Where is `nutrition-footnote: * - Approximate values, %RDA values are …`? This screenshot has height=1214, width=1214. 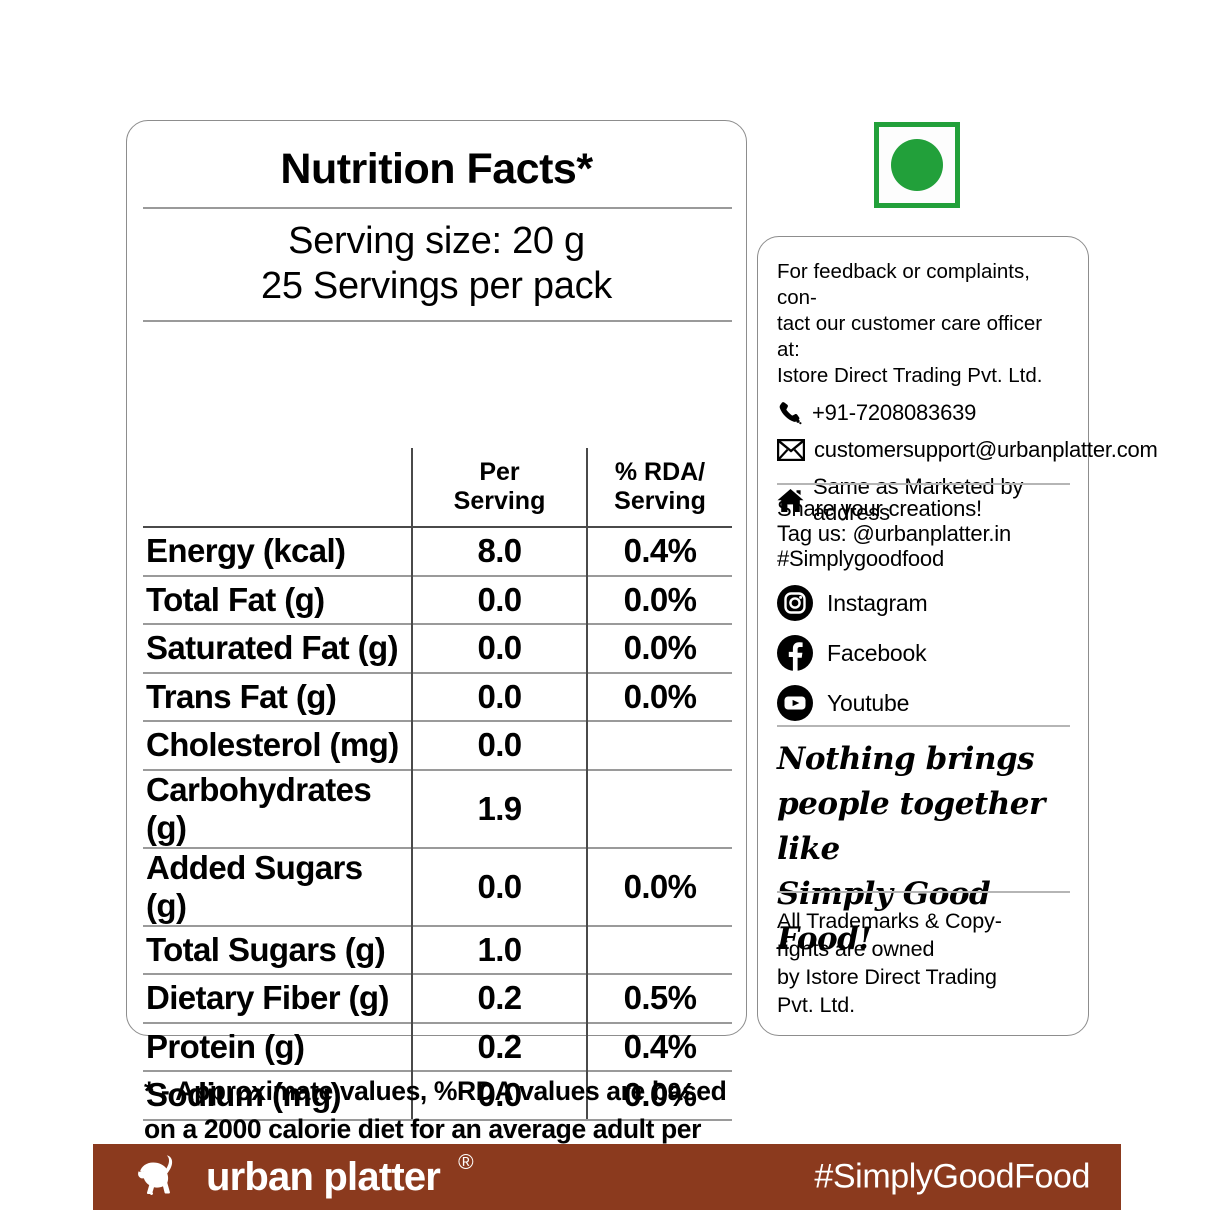
nutrition-footnote: * - Approximate values, %RDA values are … is located at coordinates (444, 1129).